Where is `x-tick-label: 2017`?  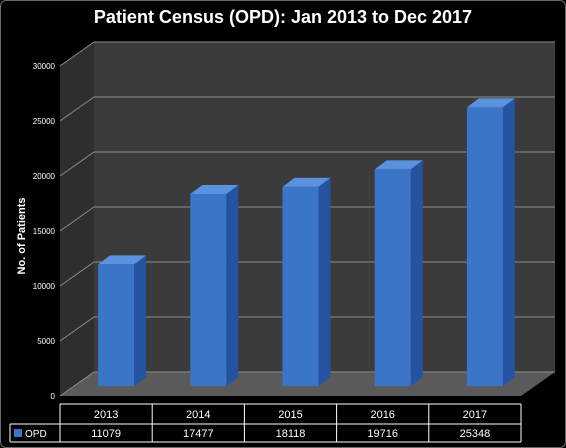 x-tick-label: 2017 is located at coordinates (475, 415).